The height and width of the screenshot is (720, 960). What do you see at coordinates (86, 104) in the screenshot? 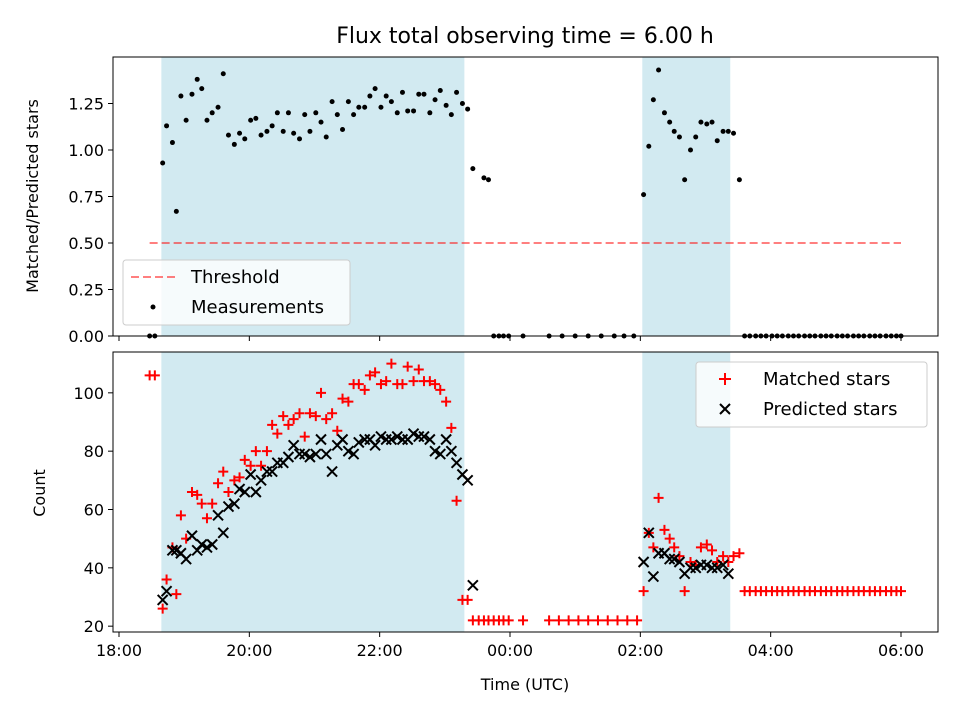
I see `ratio-y-tick-label-5: 1.25` at bounding box center [86, 104].